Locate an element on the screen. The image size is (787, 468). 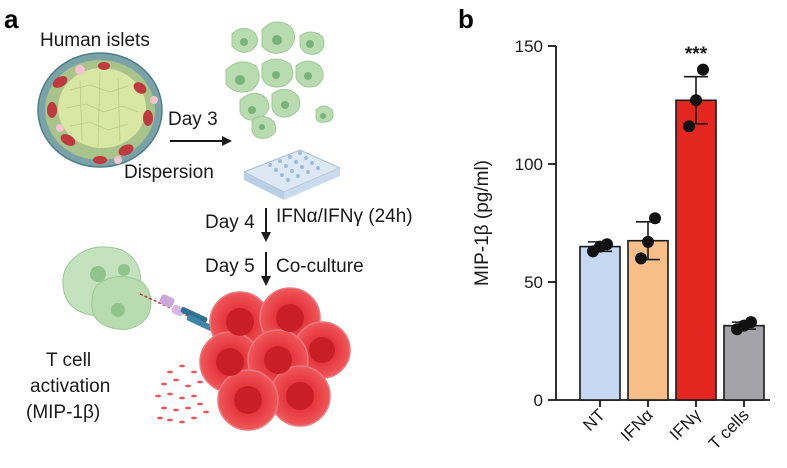
day3-arrowhead is located at coordinates (227, 141).